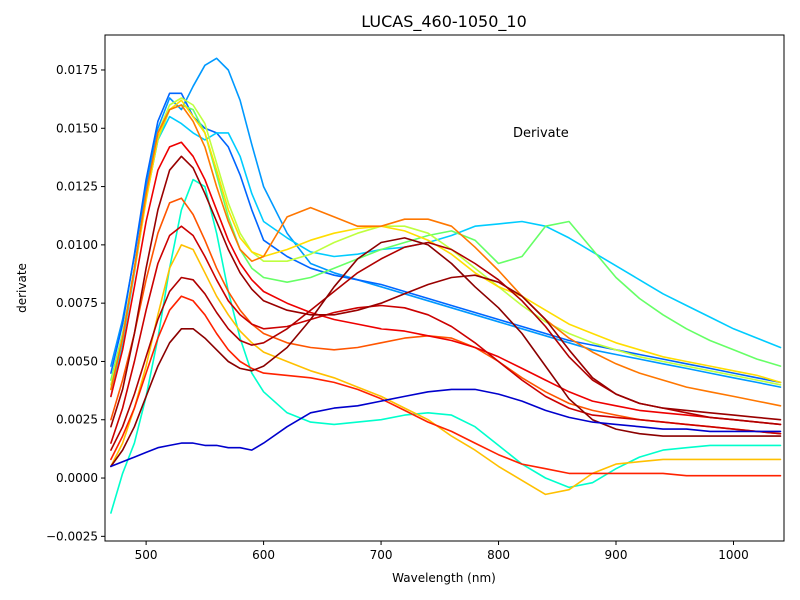  What do you see at coordinates (77, 70) in the screenshot?
I see `y-tick-label: 0.0175` at bounding box center [77, 70].